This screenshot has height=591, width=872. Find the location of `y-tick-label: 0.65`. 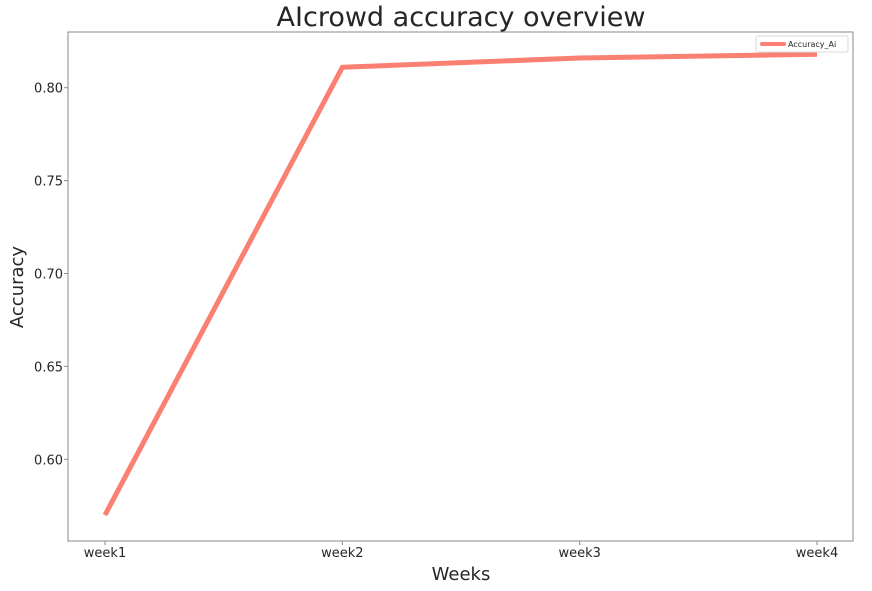

y-tick-label: 0.65 is located at coordinates (48, 367).